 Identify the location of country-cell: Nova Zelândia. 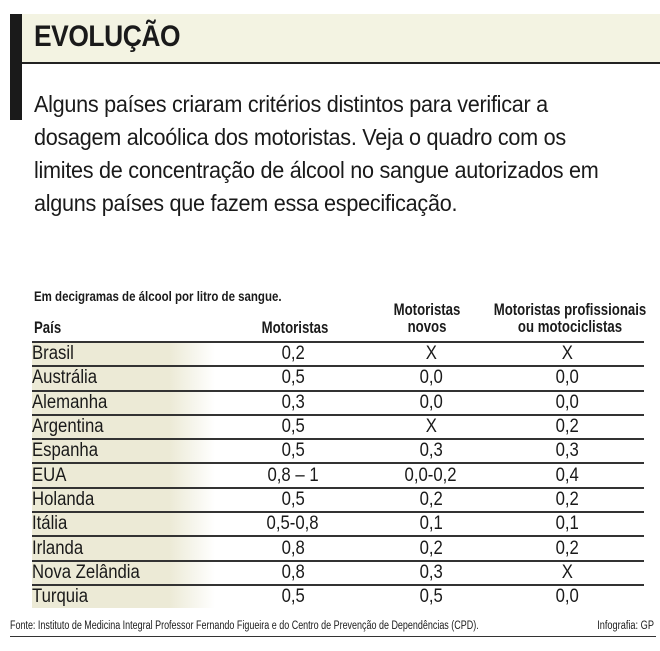
(123, 572).